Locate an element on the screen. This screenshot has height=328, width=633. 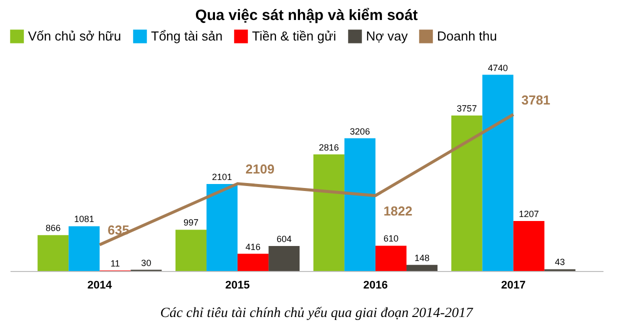
data-label: 997 is located at coordinates (191, 223).